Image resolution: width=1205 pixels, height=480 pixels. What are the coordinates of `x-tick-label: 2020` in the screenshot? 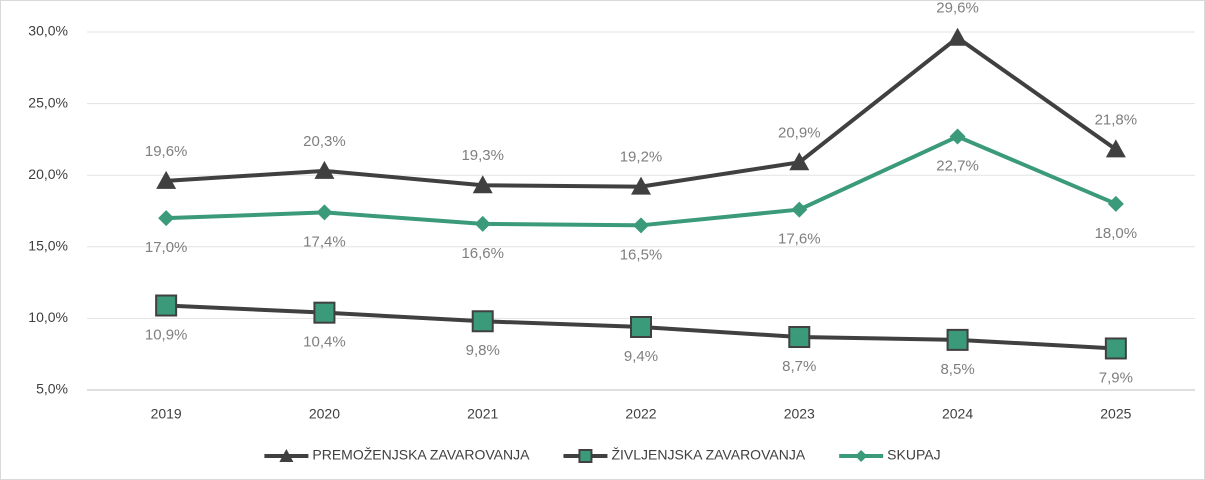 It's located at (324, 414).